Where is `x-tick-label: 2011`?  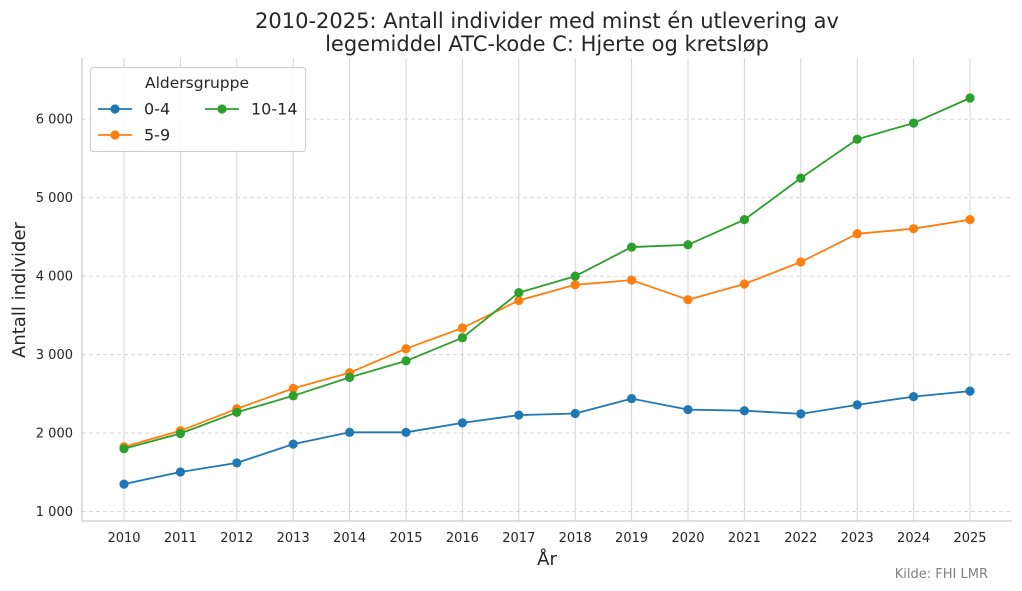
x-tick-label: 2011 is located at coordinates (180, 538).